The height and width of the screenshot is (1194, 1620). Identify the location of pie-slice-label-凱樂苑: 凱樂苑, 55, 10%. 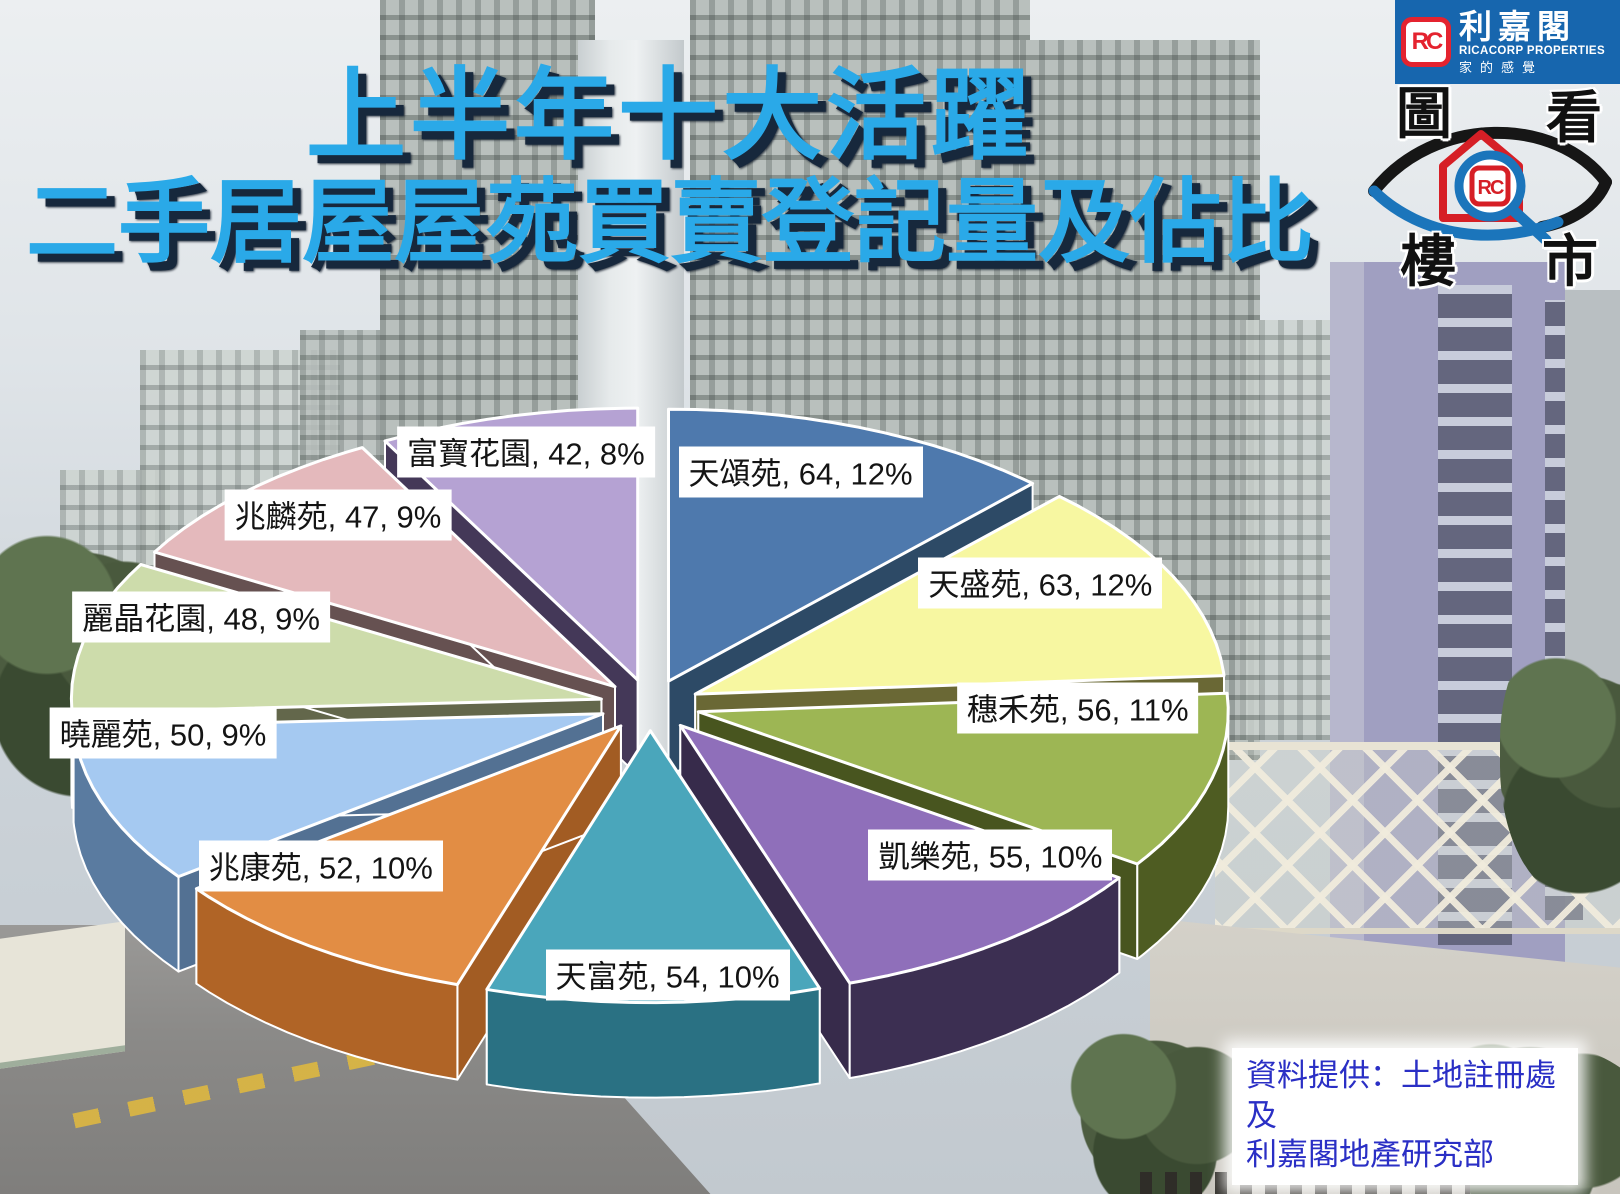
(990, 855).